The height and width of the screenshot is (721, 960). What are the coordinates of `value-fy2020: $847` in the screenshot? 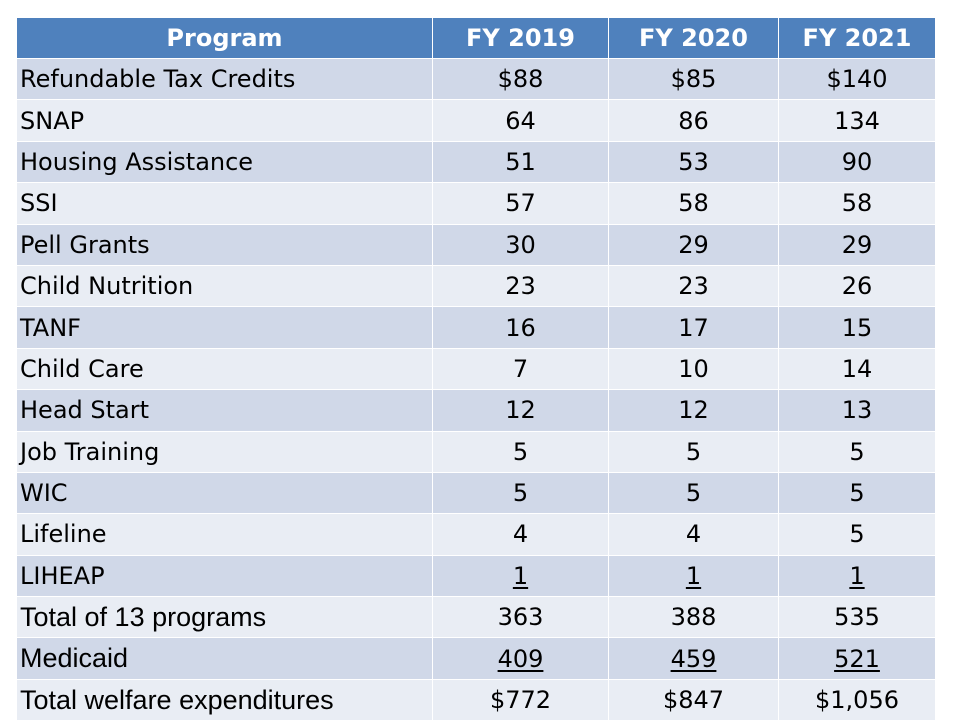 It's located at (693, 699).